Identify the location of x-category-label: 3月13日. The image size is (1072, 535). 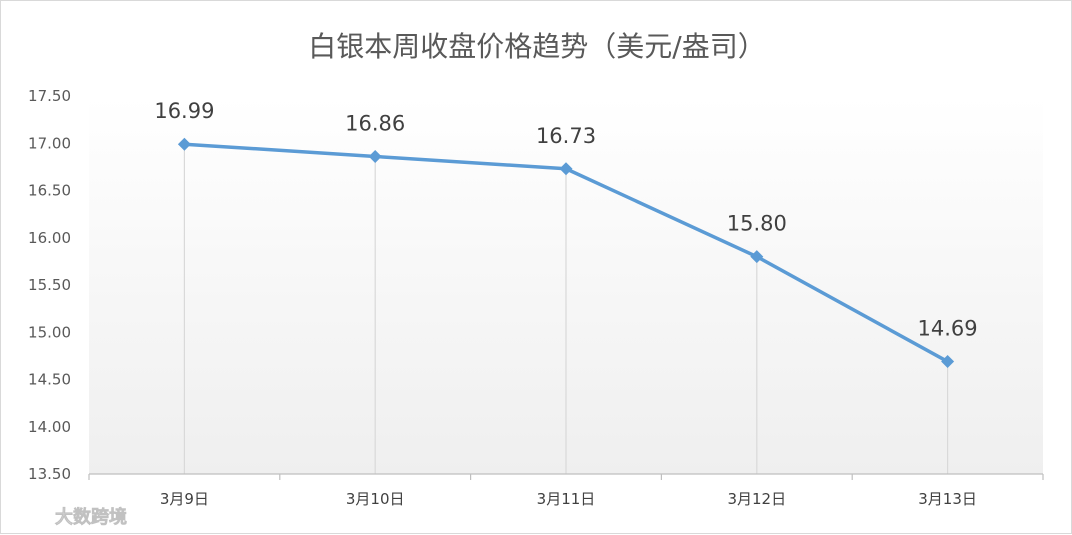
(947, 499).